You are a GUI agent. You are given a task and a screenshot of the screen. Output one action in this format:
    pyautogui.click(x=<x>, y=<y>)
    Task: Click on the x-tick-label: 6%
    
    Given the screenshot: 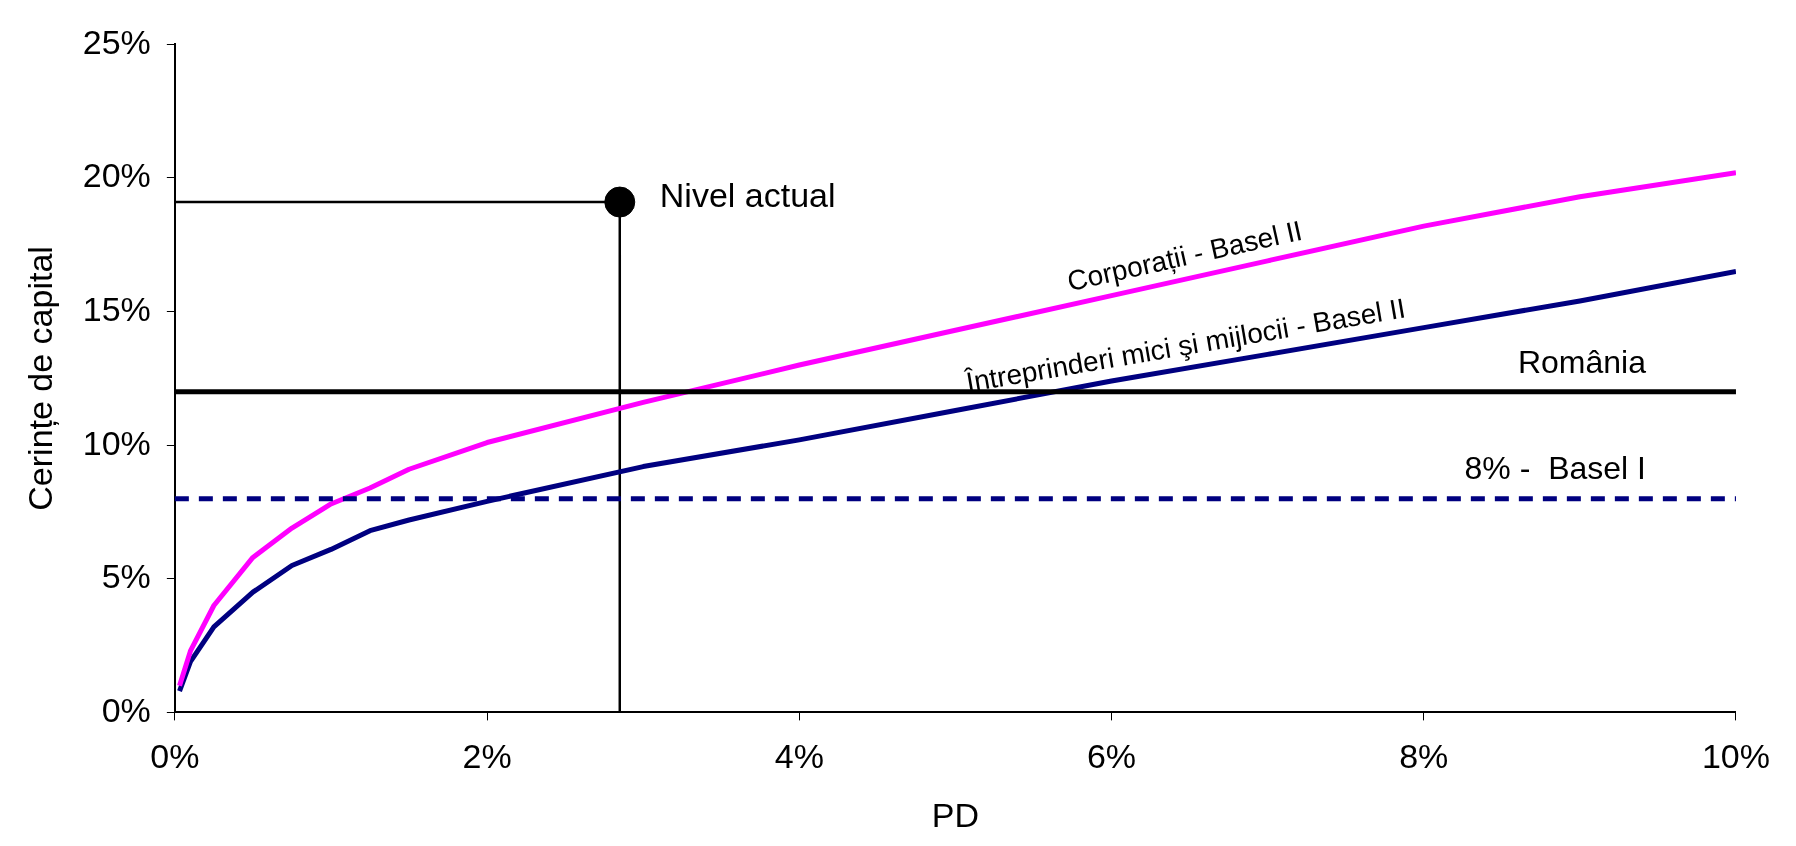 What is the action you would take?
    pyautogui.click(x=1111, y=756)
    